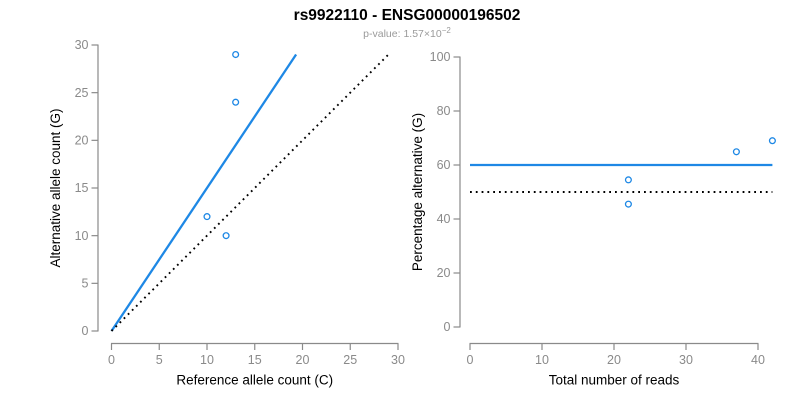 This screenshot has width=800, height=400. Describe the element at coordinates (82, 45) in the screenshot. I see `y-tick-label: 30` at that location.